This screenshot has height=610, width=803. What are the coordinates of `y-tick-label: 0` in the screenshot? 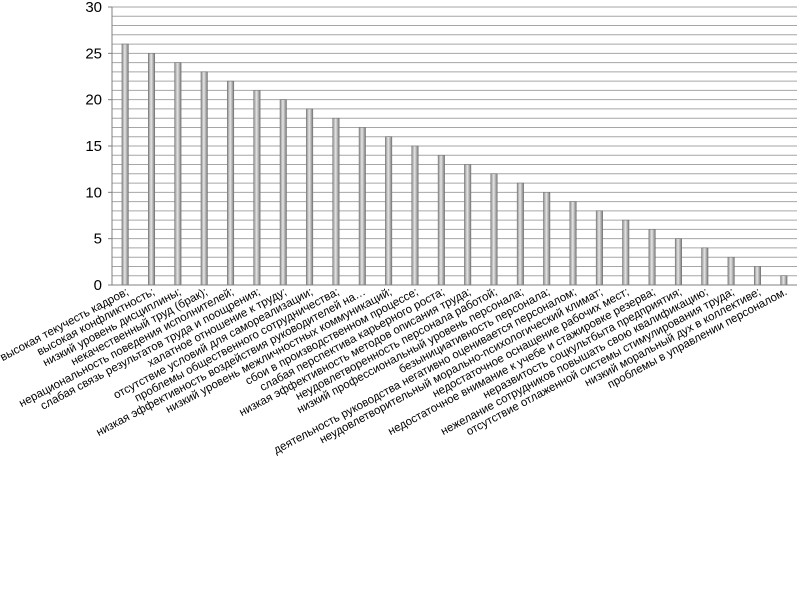 It's located at (98, 285).